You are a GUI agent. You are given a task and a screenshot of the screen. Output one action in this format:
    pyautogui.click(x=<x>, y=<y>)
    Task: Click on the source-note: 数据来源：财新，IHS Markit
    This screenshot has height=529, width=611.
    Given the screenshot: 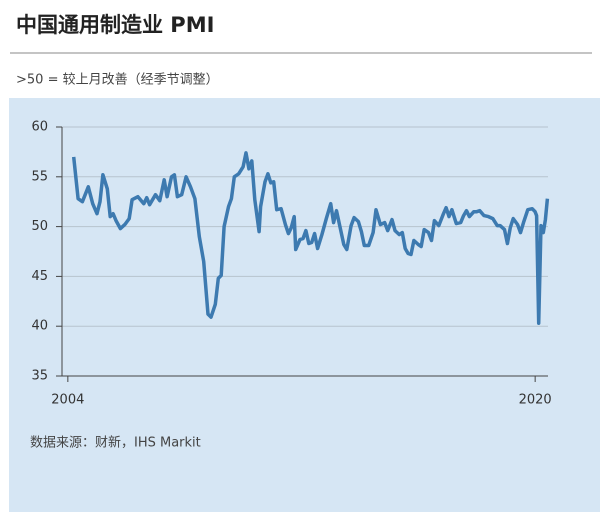 What is the action you would take?
    pyautogui.click(x=115, y=443)
    